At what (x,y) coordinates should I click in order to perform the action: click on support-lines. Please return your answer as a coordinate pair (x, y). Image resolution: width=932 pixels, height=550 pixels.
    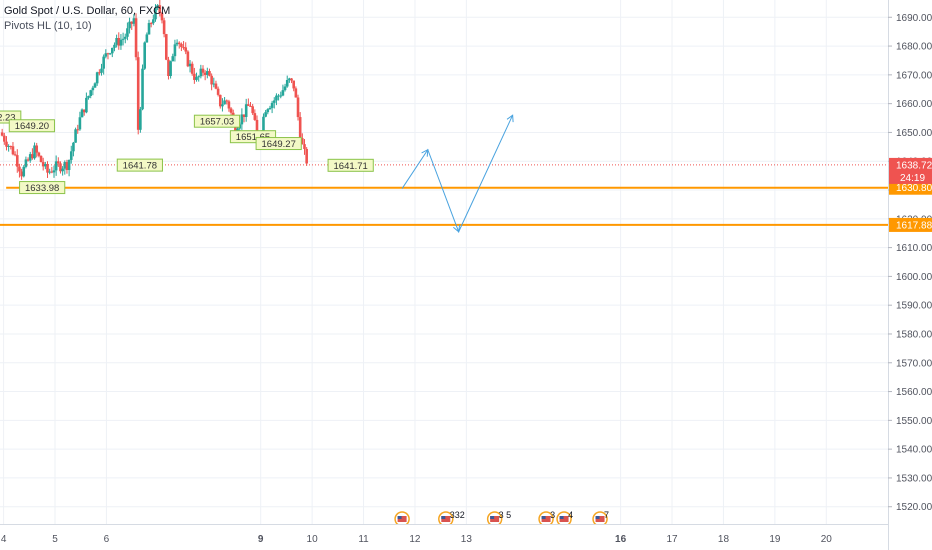
    Looking at the image, I should click on (444, 206).